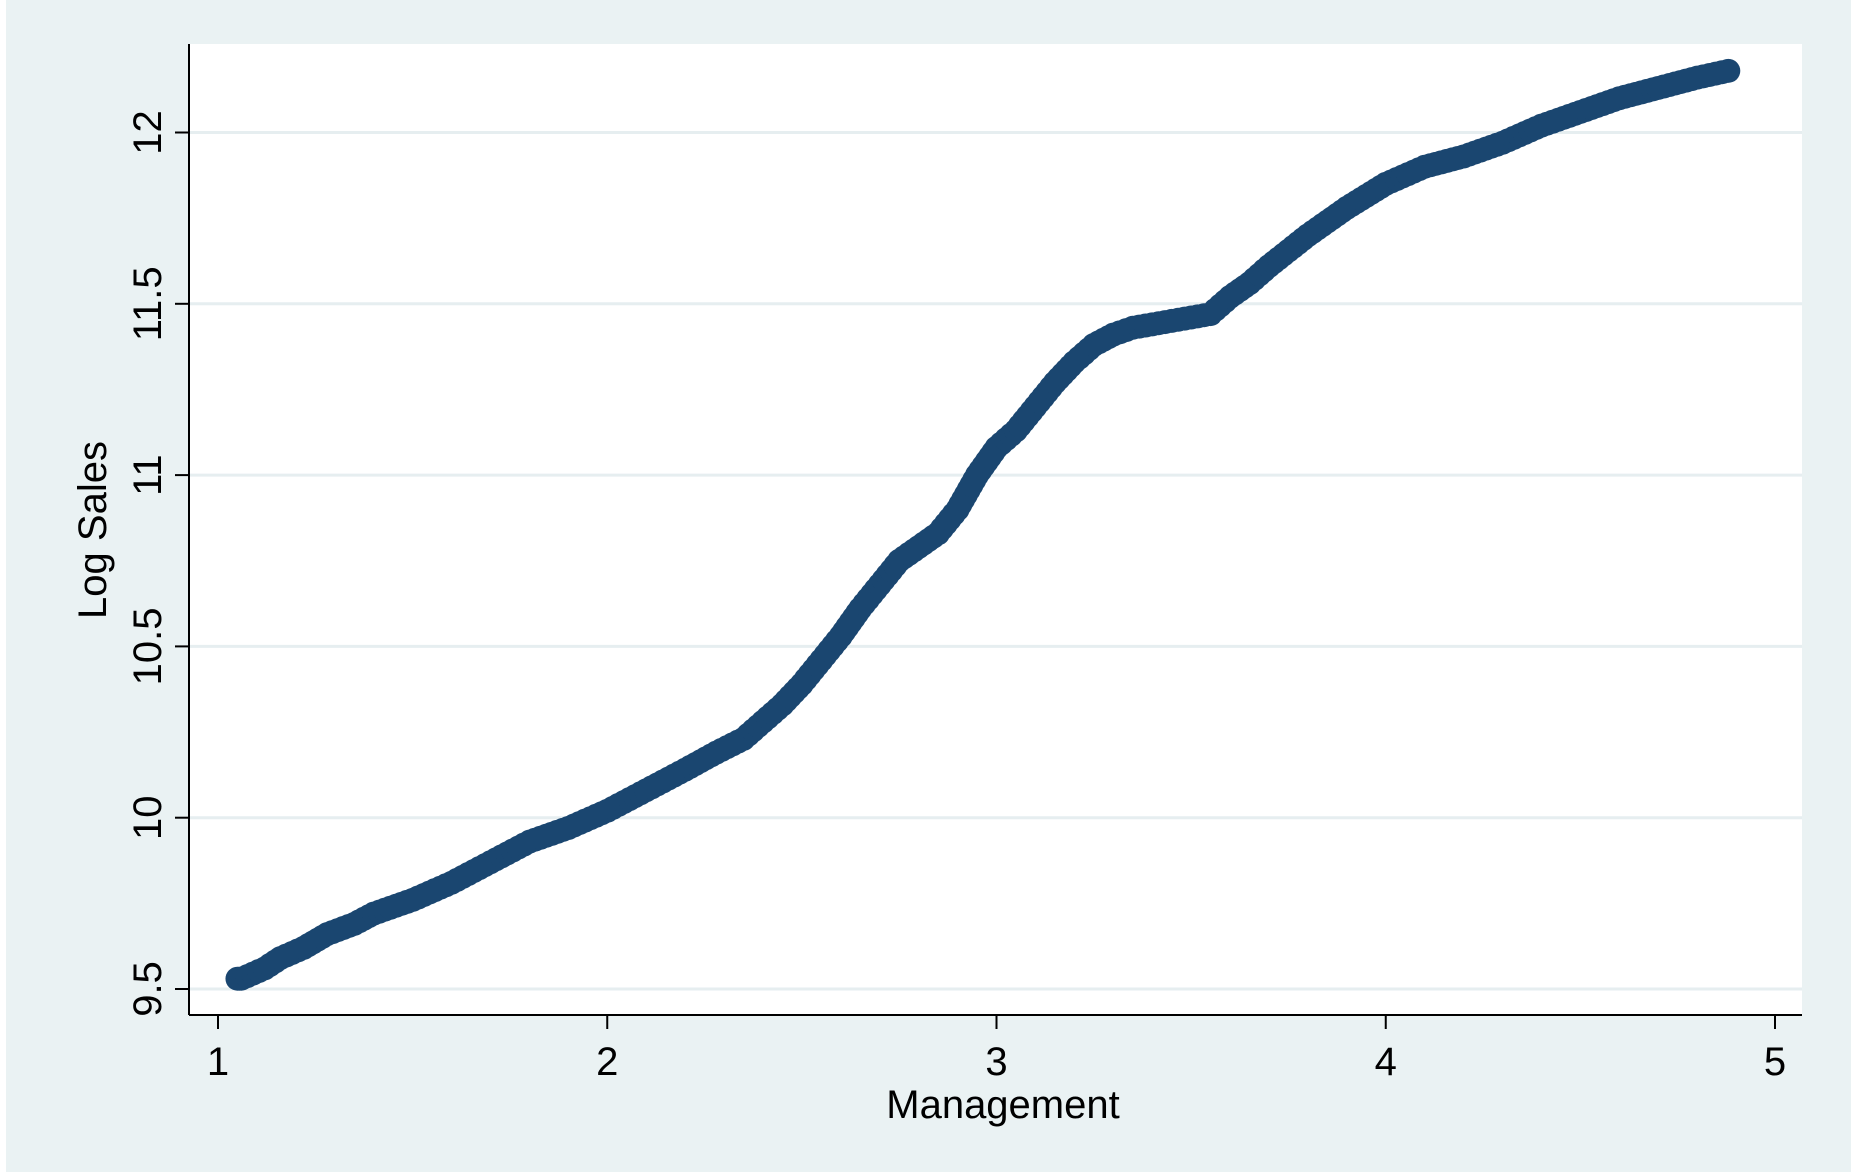 The width and height of the screenshot is (1853, 1172). I want to click on y-tick-label: 11.5, so click(148, 303).